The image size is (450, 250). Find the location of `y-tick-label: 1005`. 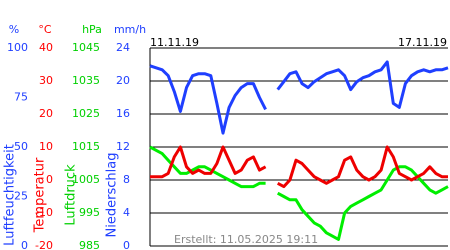

y-tick-label: 1005 is located at coordinates (86, 179).